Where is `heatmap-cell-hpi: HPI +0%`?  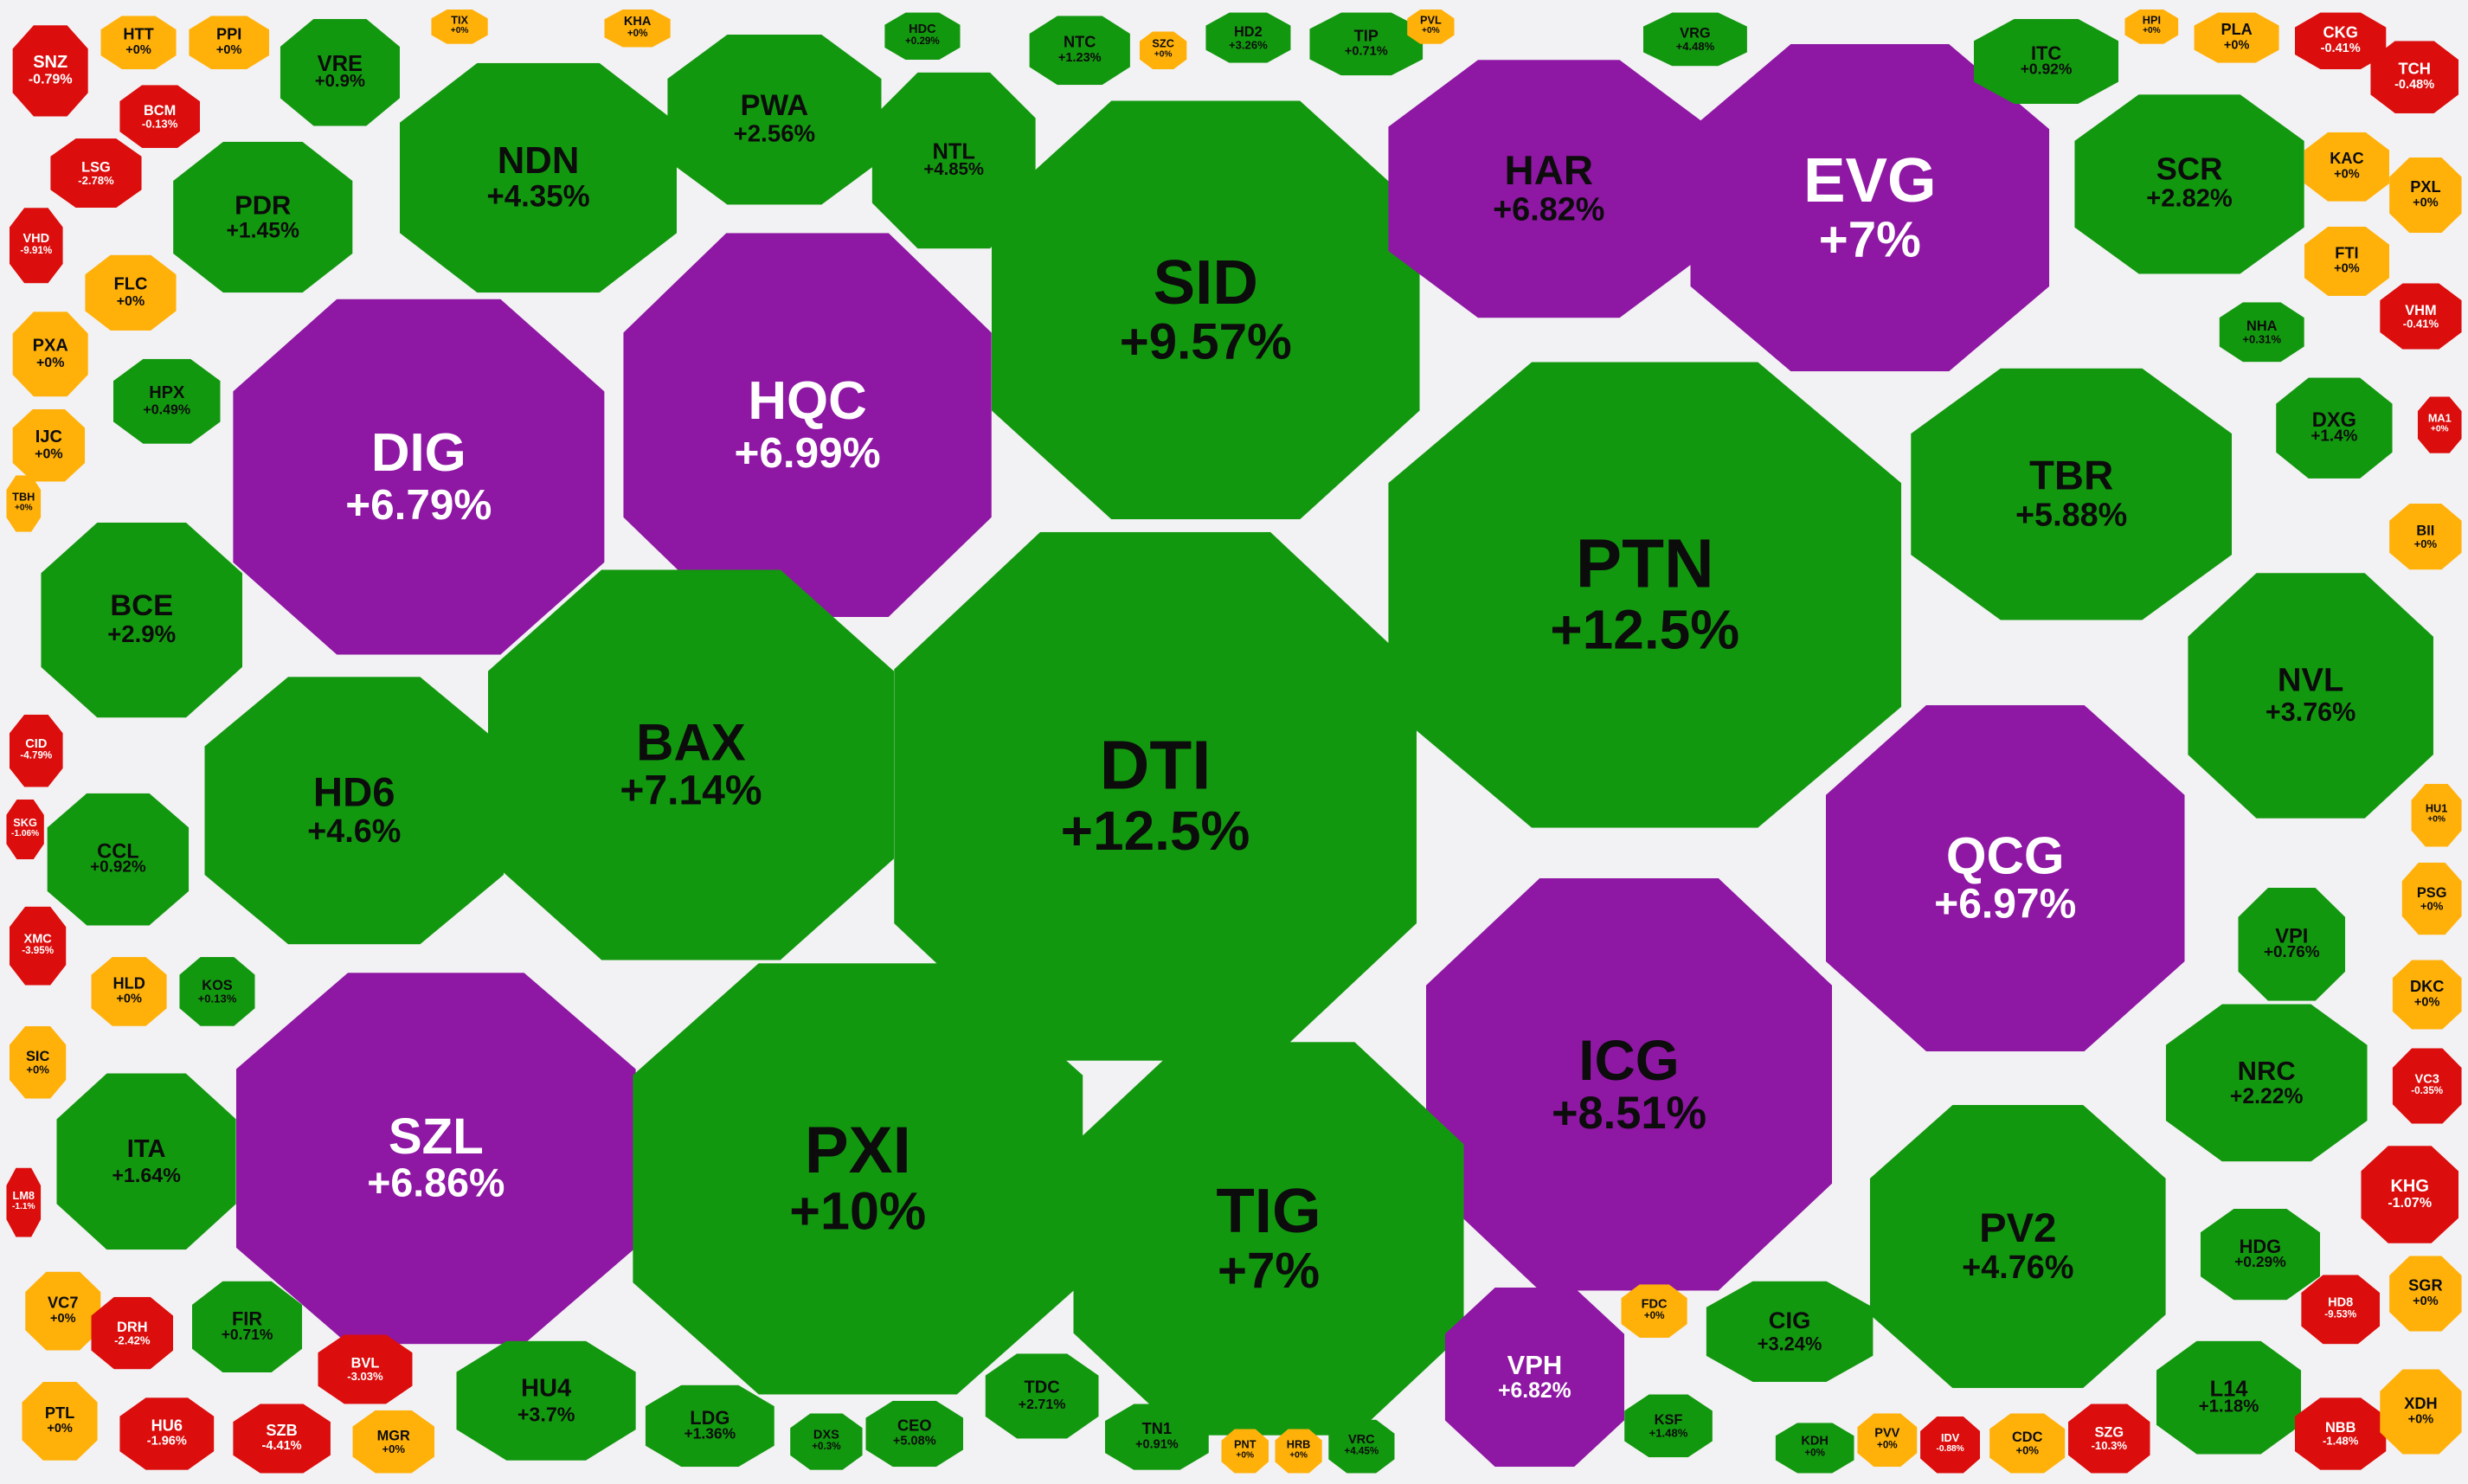 heatmap-cell-hpi: HPI +0% is located at coordinates (2151, 26).